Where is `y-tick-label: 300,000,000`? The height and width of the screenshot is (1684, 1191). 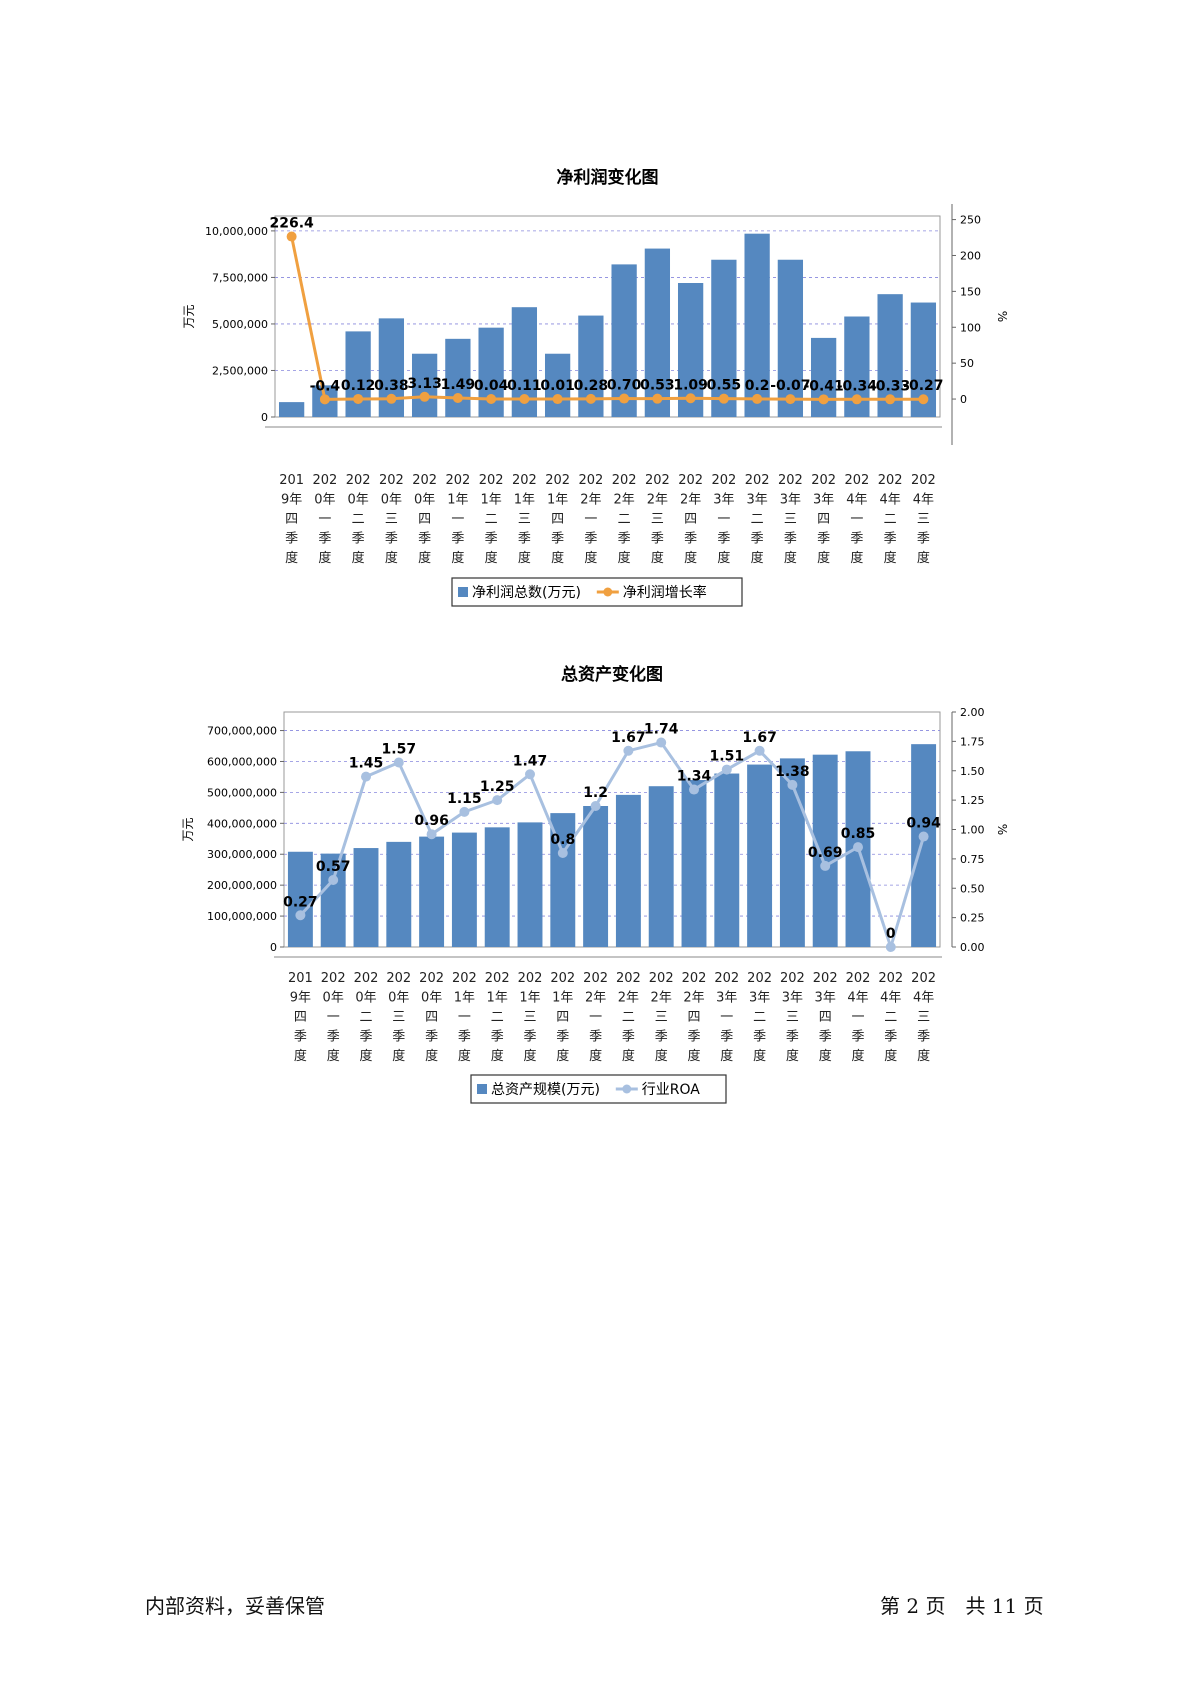 y-tick-label: 300,000,000 is located at coordinates (242, 854).